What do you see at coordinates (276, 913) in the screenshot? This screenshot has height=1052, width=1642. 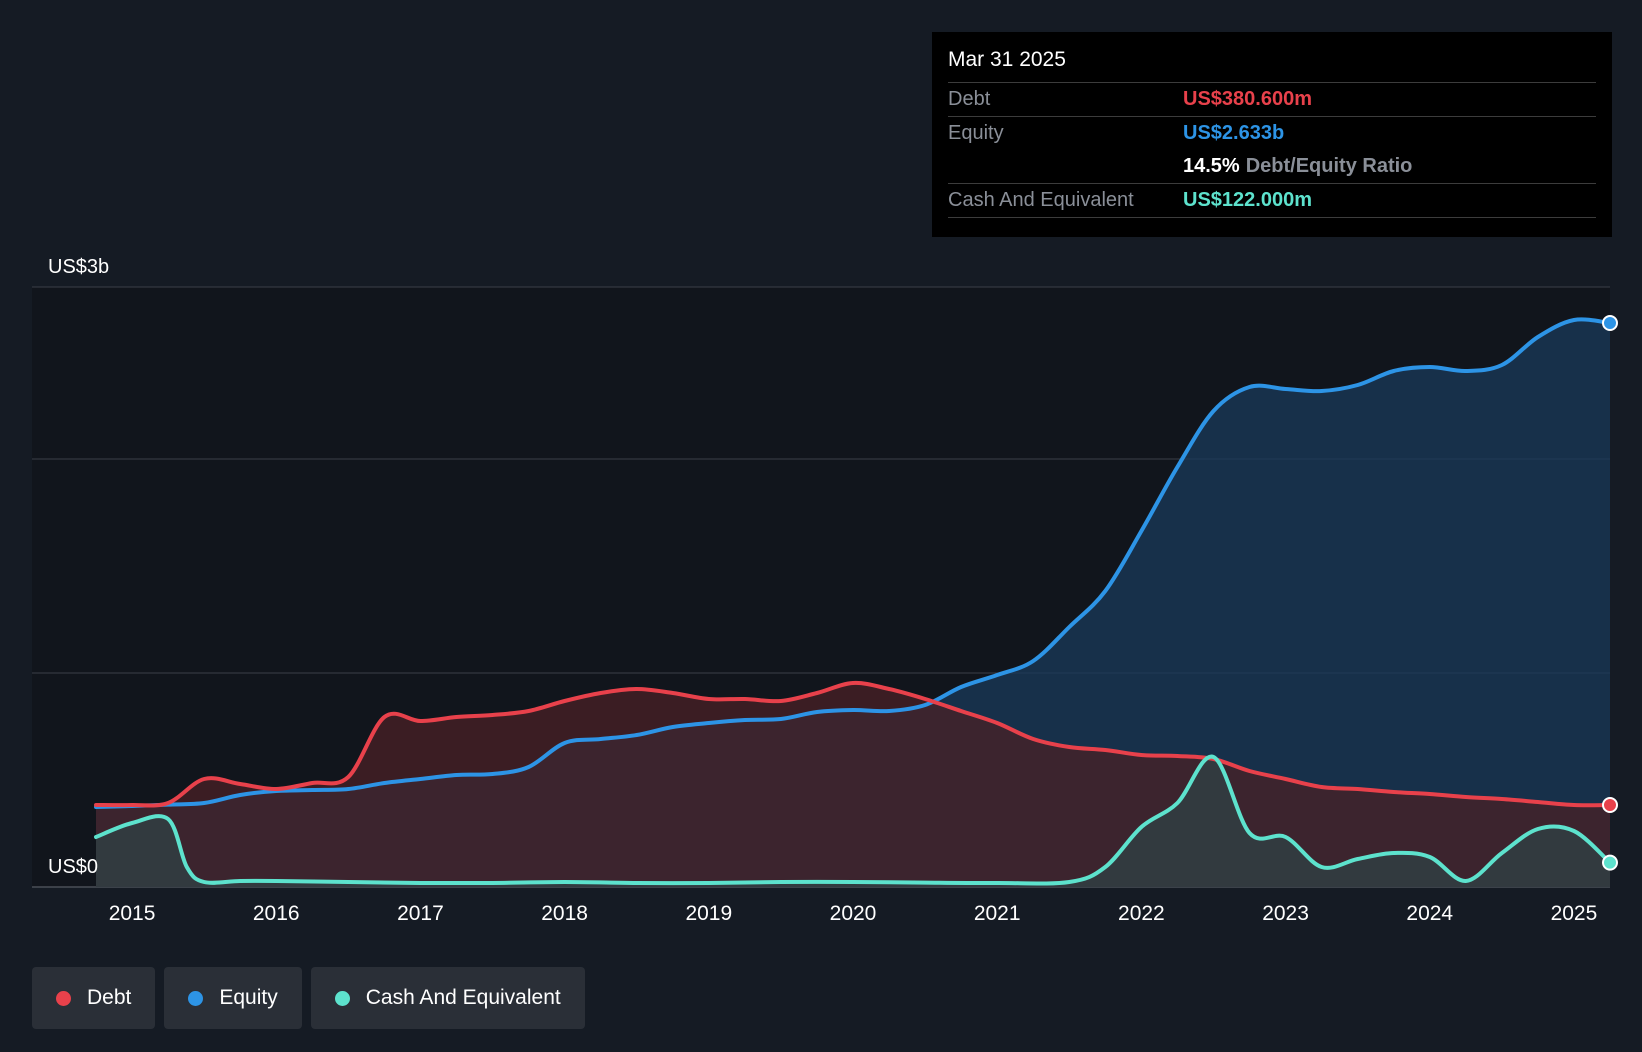 I see `x-tick-label-2016: 2016` at bounding box center [276, 913].